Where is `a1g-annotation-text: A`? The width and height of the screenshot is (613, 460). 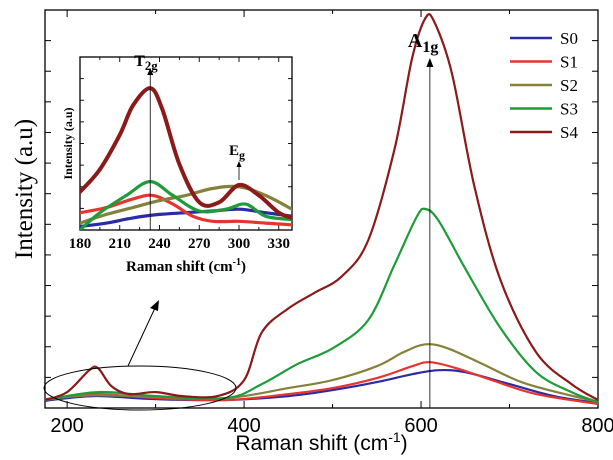
a1g-annotation-text: A is located at coordinates (415, 41).